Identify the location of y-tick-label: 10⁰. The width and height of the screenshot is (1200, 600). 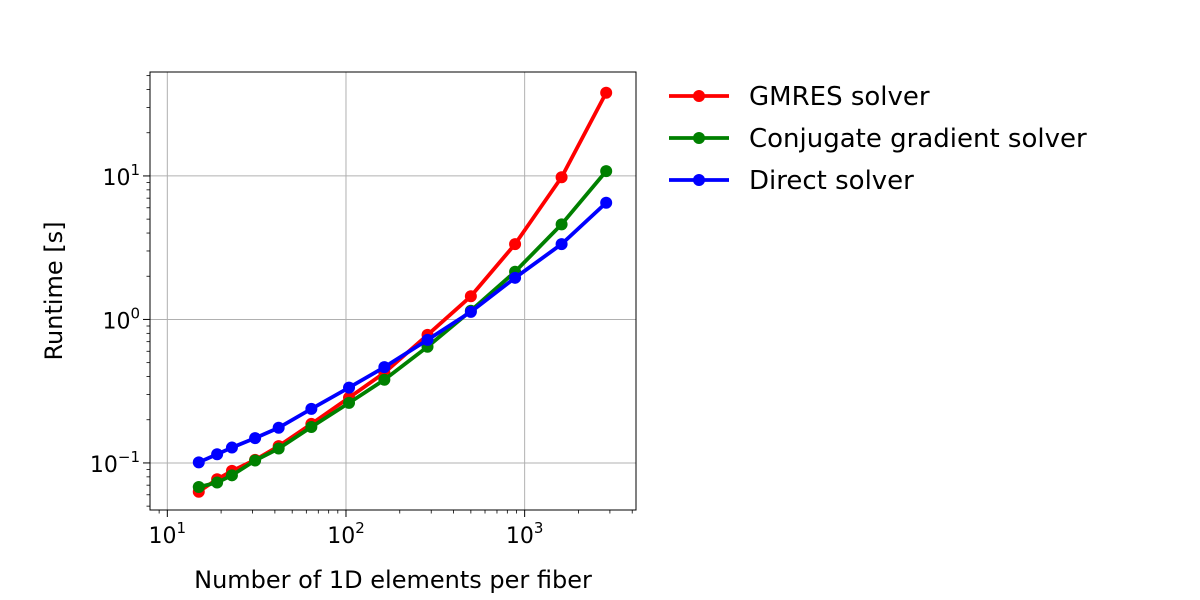
(121, 319).